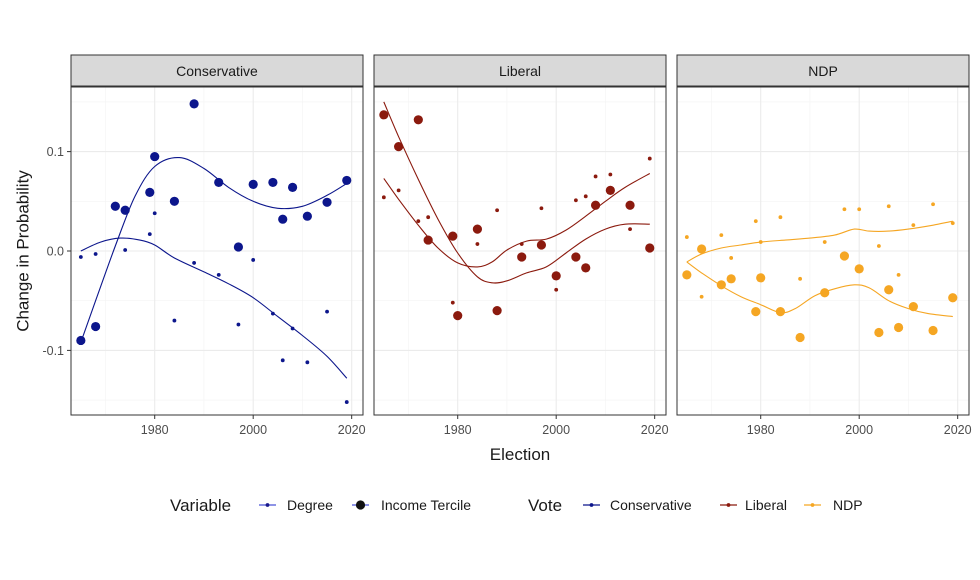  Describe the element at coordinates (200, 505) in the screenshot. I see `legend-title-variable: Variable` at that location.